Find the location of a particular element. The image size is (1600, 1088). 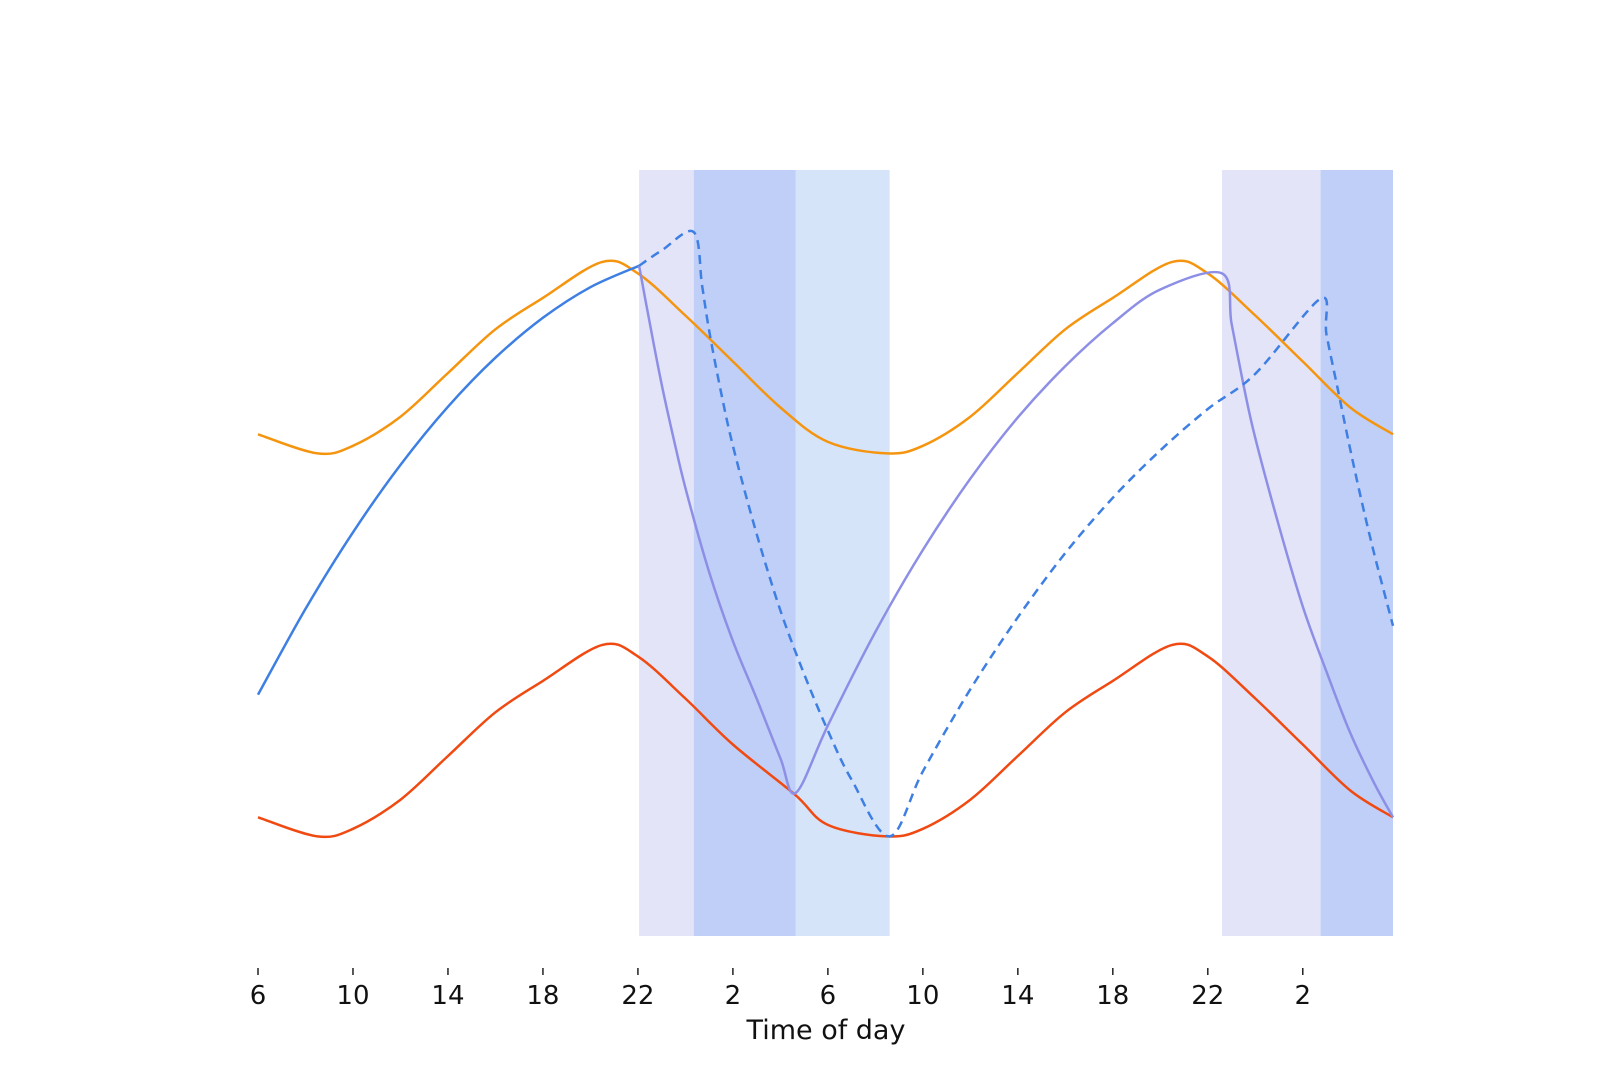

x-tick-label-7: 6 is located at coordinates (828, 996).